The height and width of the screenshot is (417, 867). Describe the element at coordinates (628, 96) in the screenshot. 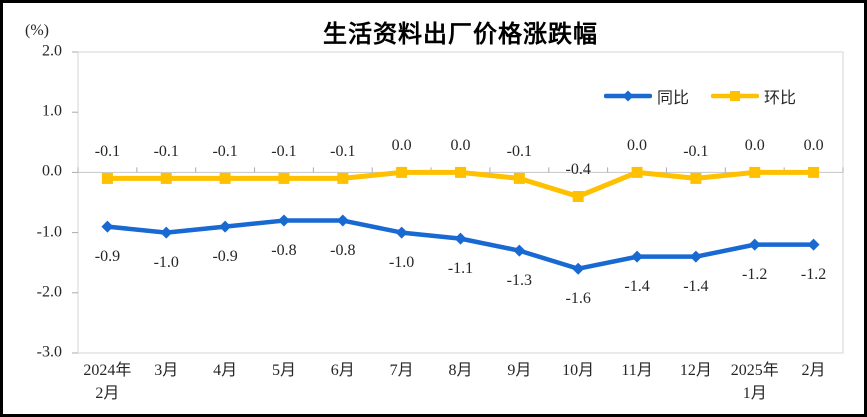

I see `tongbi-line-marker-icon` at that location.